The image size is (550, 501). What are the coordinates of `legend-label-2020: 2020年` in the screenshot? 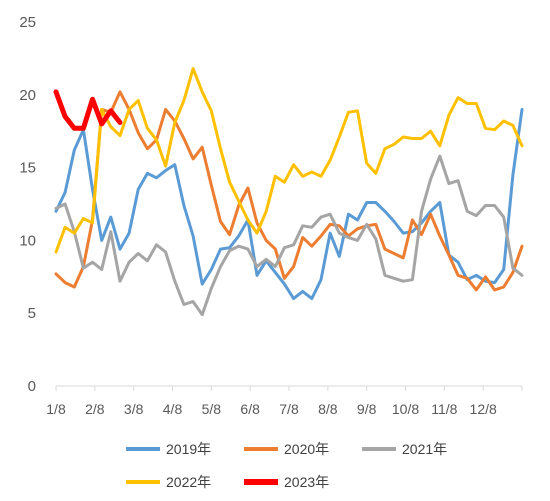 It's located at (306, 449).